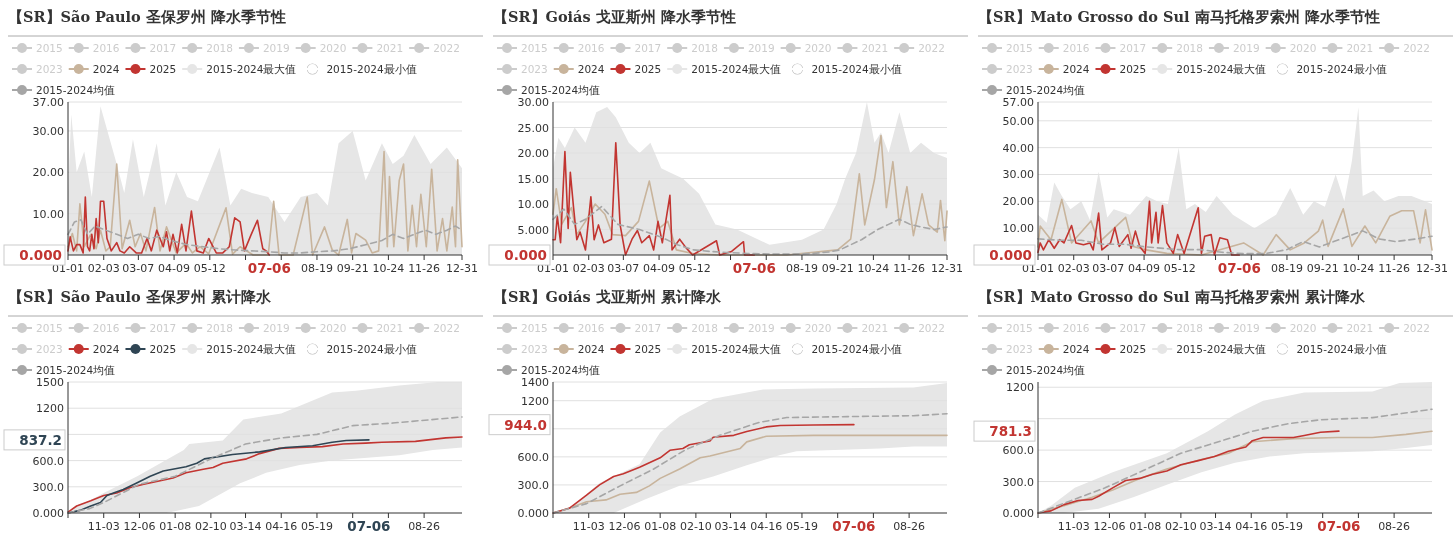  Describe the element at coordinates (1018, 102) in the screenshot. I see `y-tick-label: 57.00` at that location.